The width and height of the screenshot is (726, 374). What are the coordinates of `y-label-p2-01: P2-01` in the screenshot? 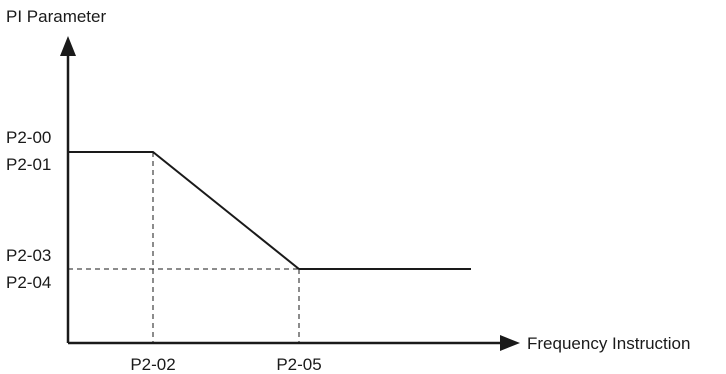 It's located at (28, 164).